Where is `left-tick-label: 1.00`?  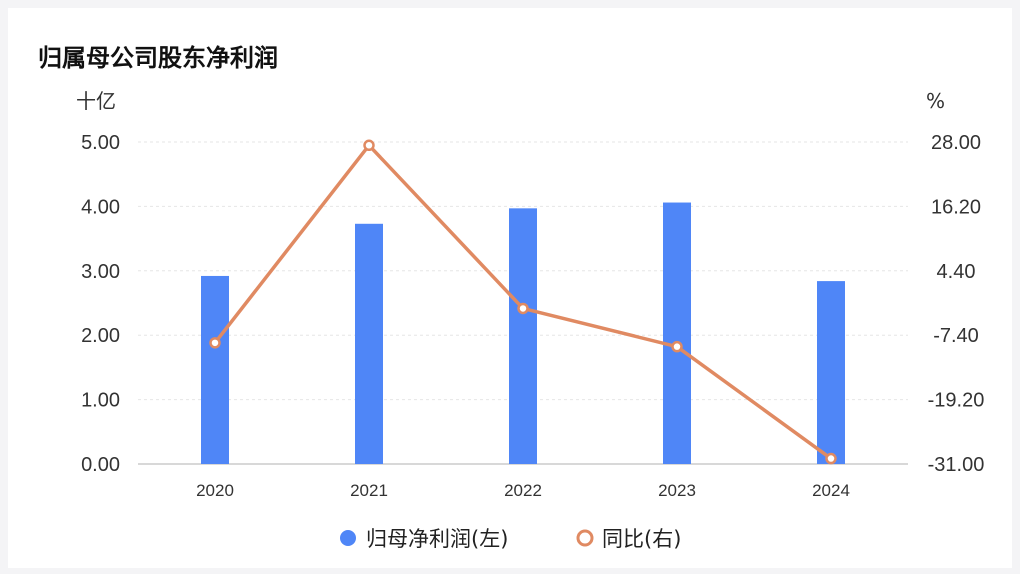 left-tick-label: 1.00 is located at coordinates (100, 401).